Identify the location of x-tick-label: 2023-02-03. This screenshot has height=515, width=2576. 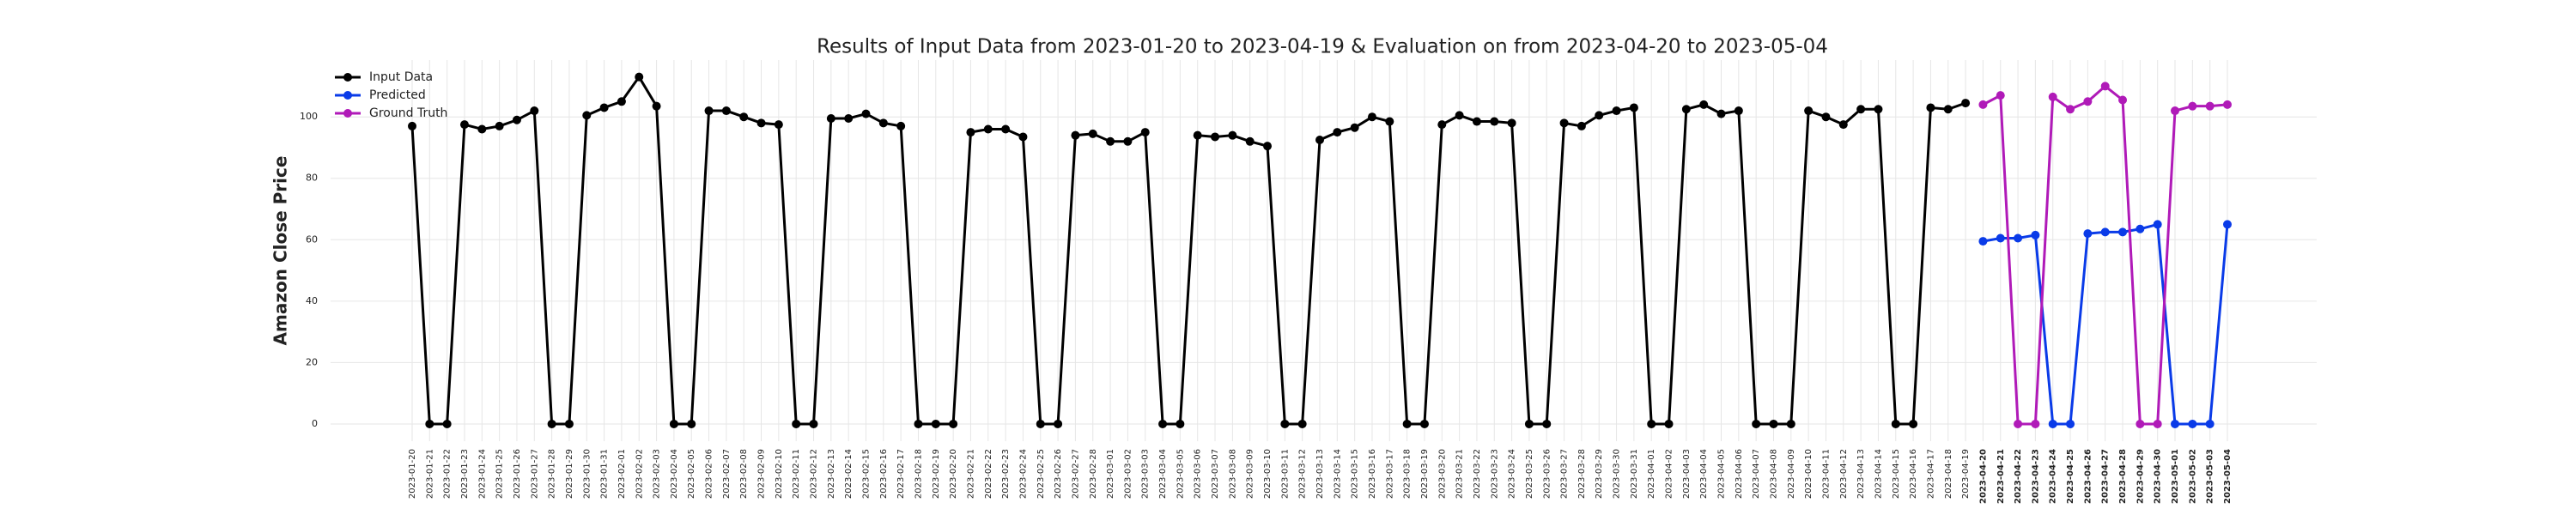
(658, 474).